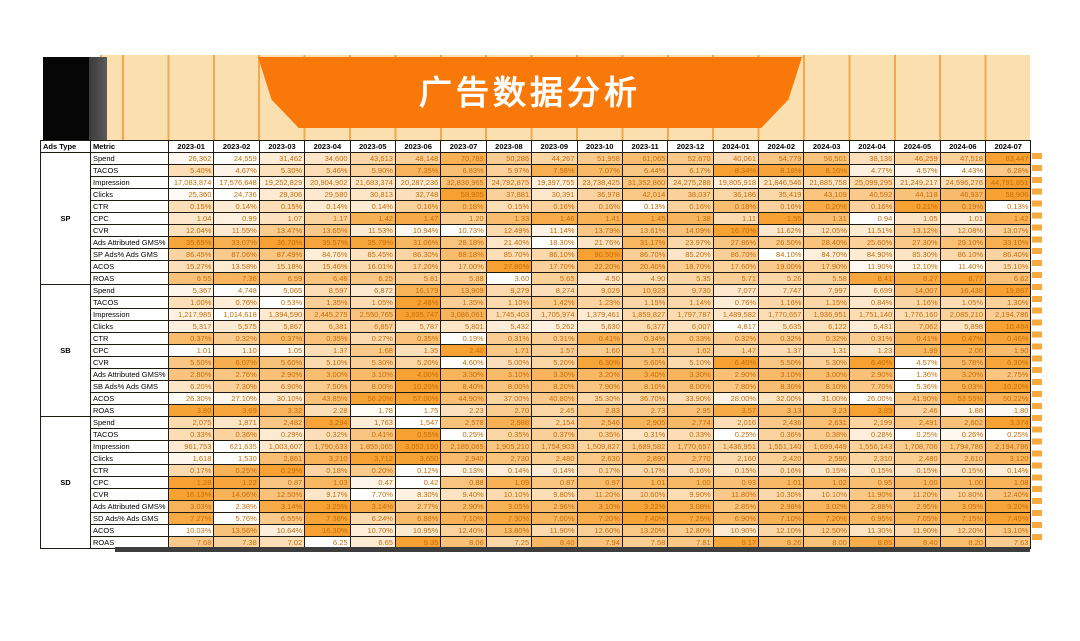 The image size is (1080, 641). Describe the element at coordinates (236, 158) in the screenshot. I see `data-cell: 24,559` at that location.